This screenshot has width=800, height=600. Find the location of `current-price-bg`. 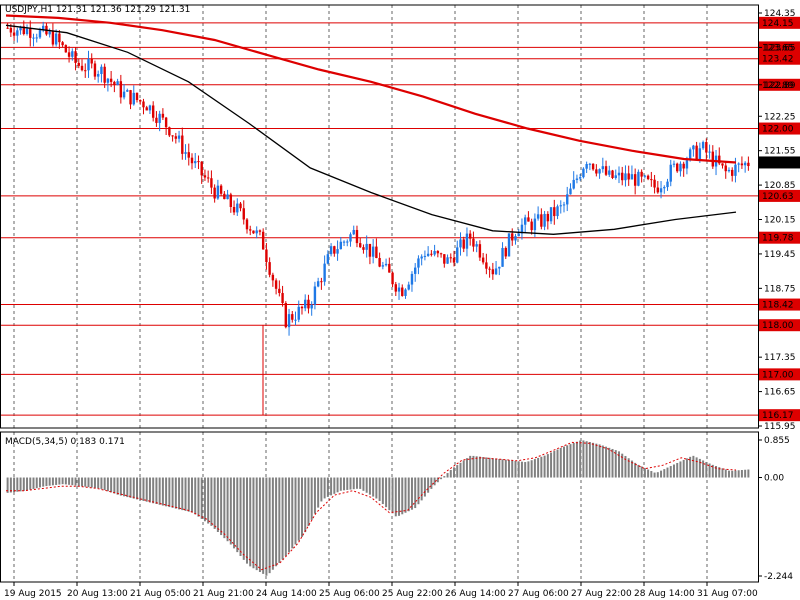

current-price-bg is located at coordinates (779, 162).